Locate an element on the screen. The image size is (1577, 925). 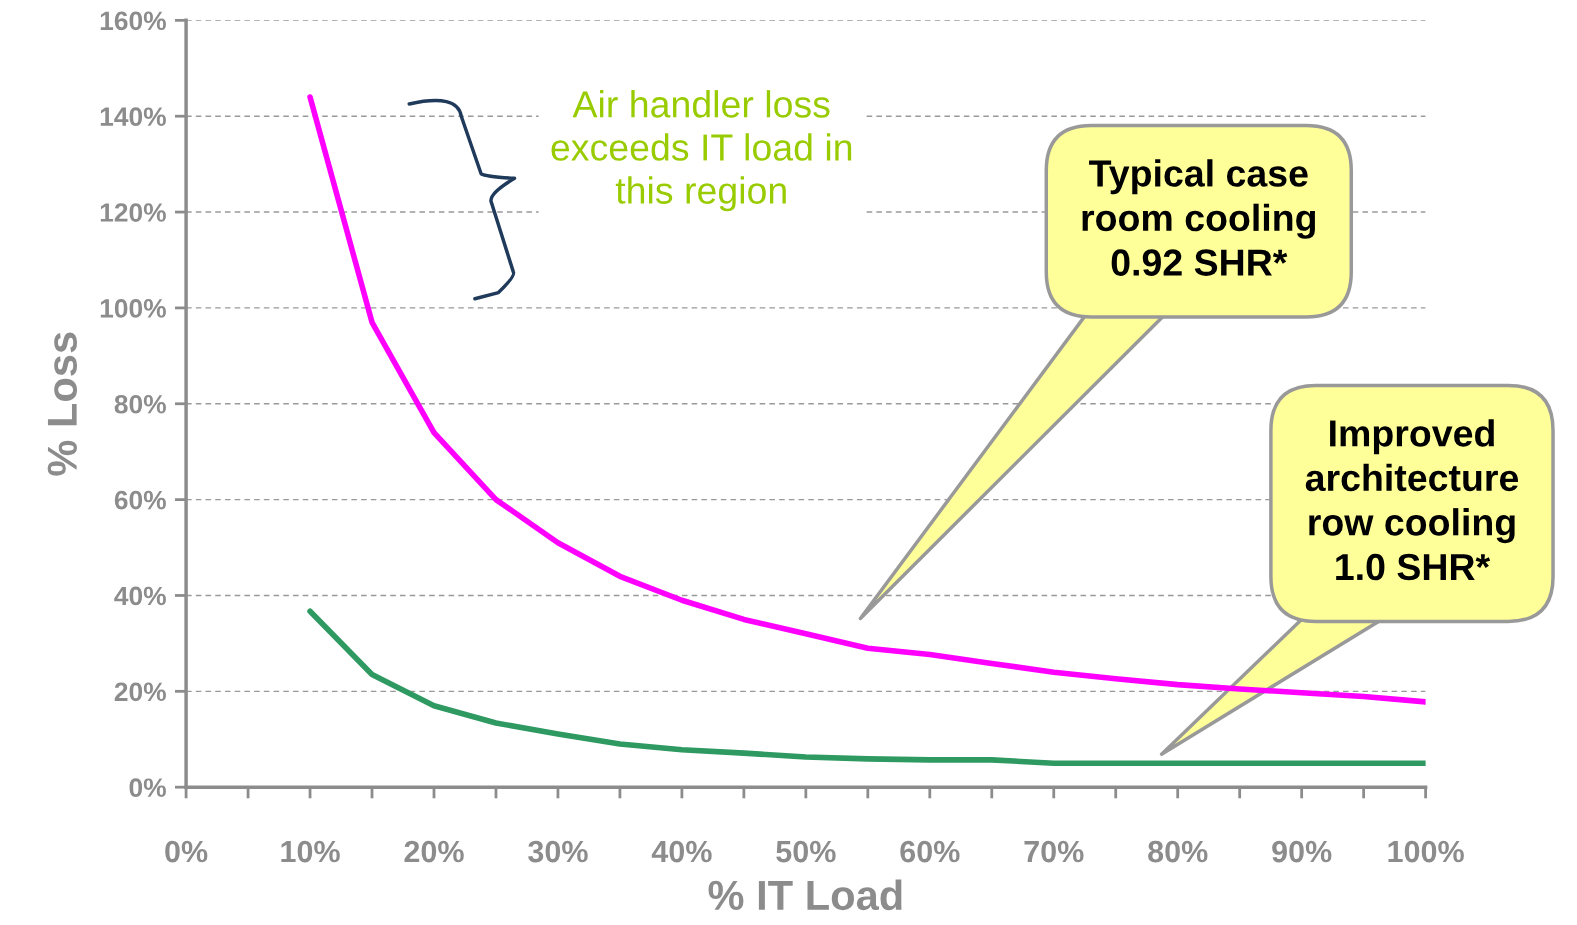
y-tick-label: 0% is located at coordinates (147, 787).